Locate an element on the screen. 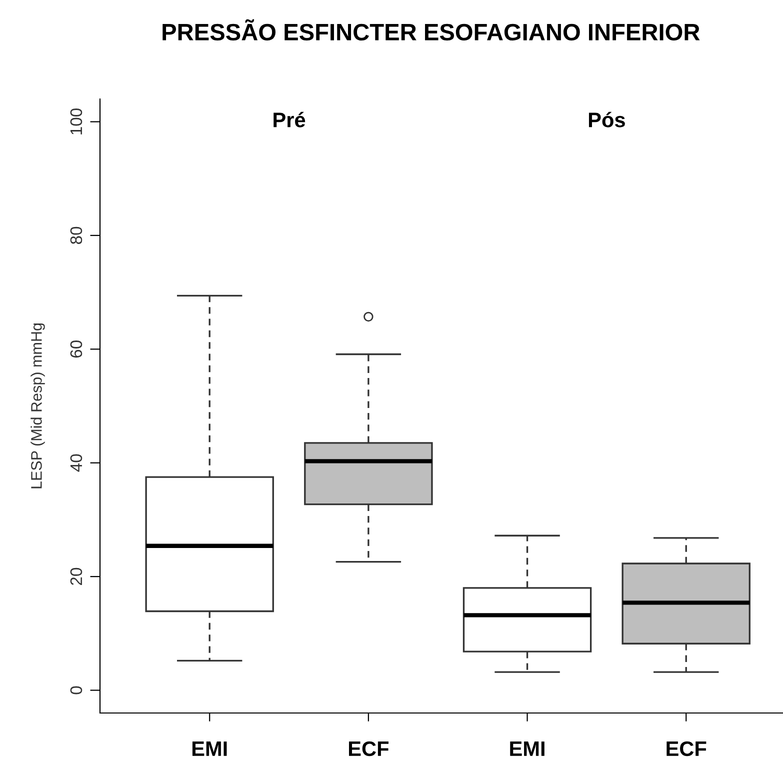 The height and width of the screenshot is (760, 783). y-tick-label: 60 is located at coordinates (76, 349).